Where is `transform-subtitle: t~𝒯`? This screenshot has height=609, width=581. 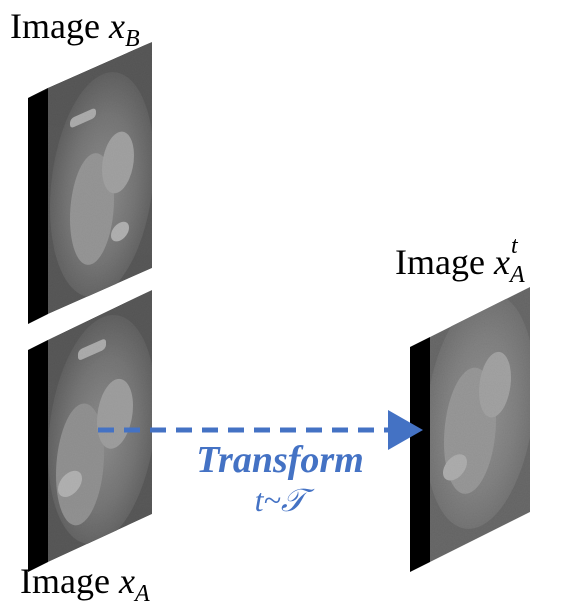
transform-subtitle: t~𝒯 is located at coordinates (280, 500).